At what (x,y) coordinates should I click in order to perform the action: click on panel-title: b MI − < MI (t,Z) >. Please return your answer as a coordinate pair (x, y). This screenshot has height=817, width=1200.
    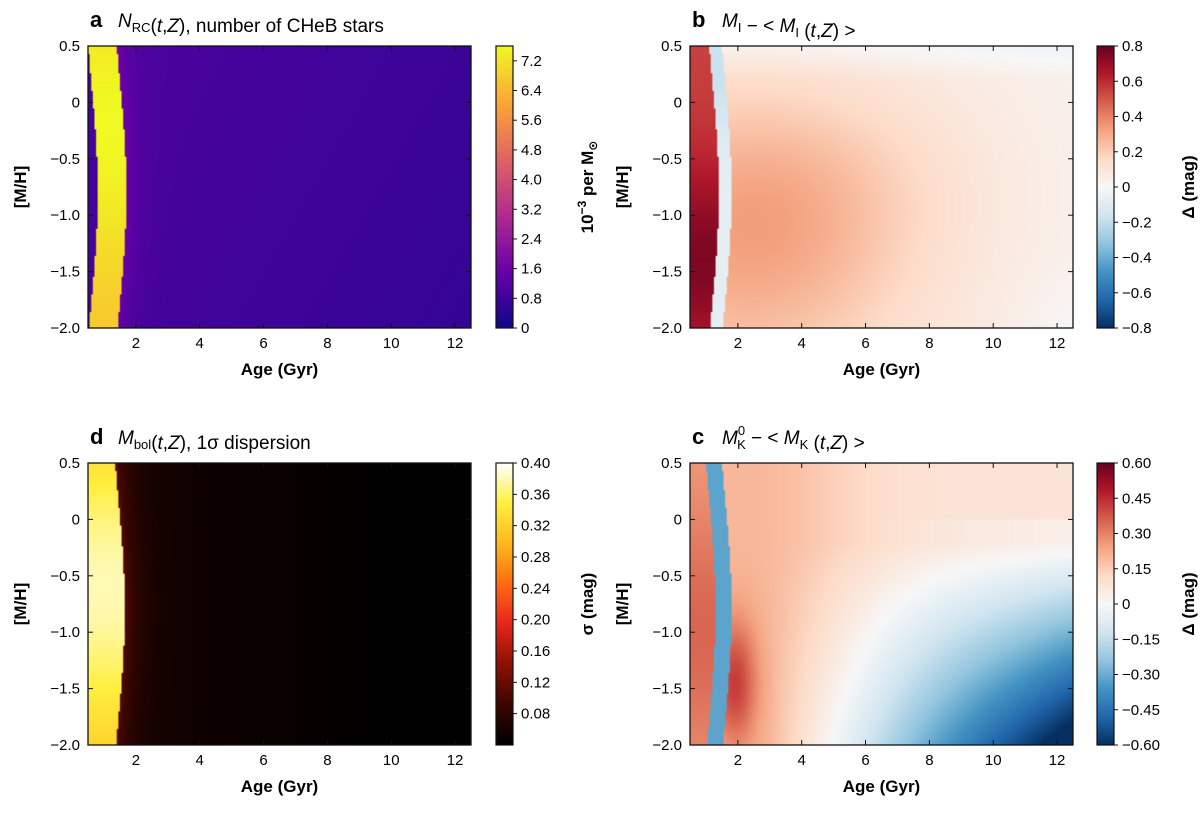
    Looking at the image, I should click on (773, 24).